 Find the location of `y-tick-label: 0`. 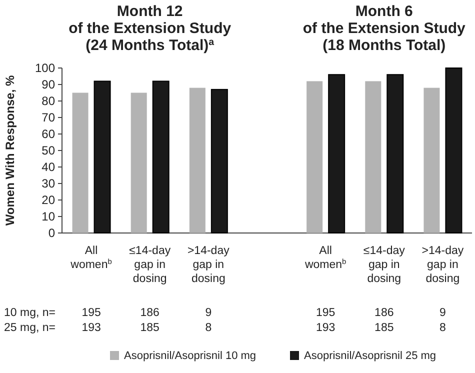

y-tick-label: 0 is located at coordinates (52, 233).